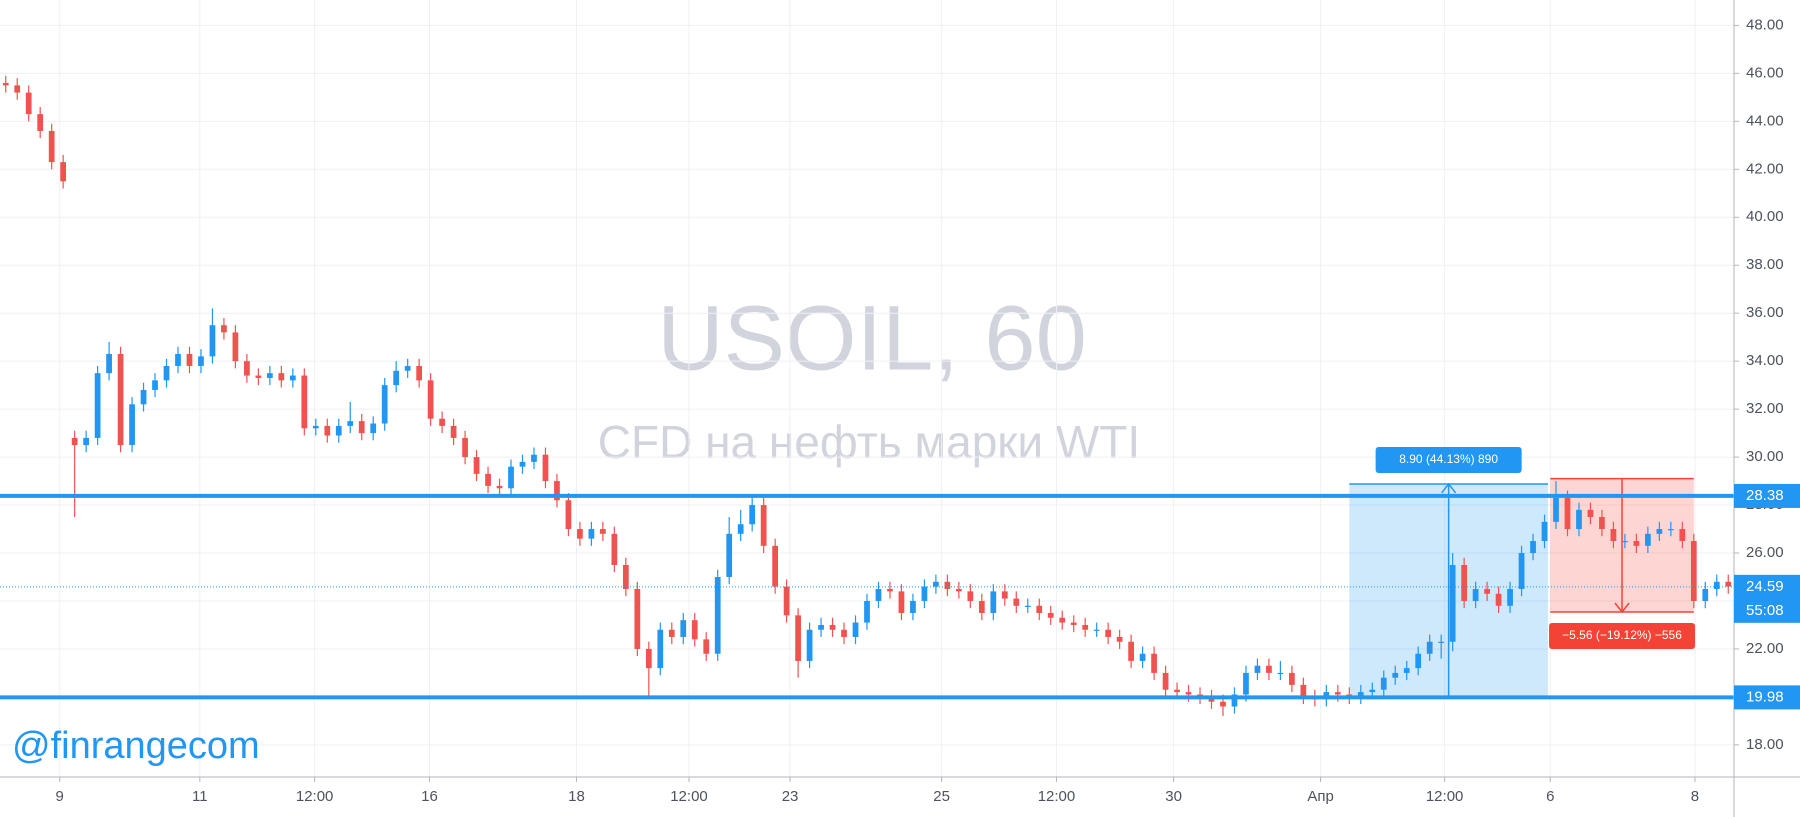 The height and width of the screenshot is (817, 1800). What do you see at coordinates (1448, 459) in the screenshot?
I see `measure-label: 8.90 (44.13%) 890` at bounding box center [1448, 459].